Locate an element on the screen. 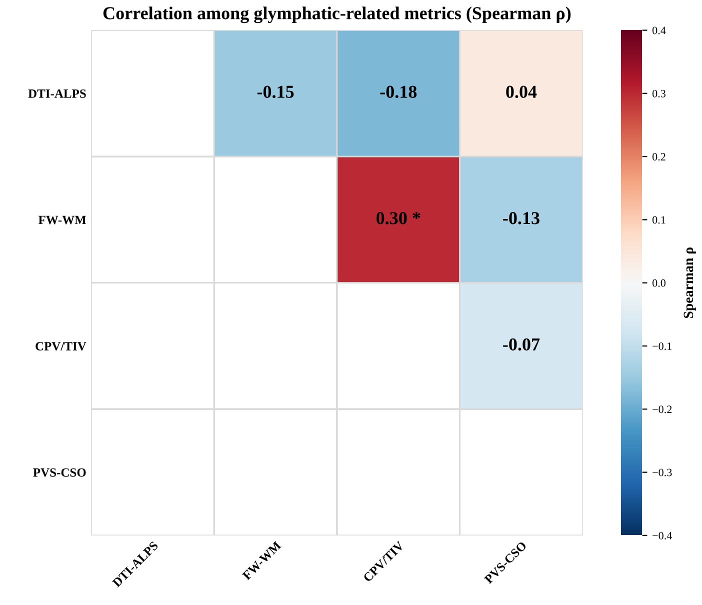 The width and height of the screenshot is (702, 605). color-bar-label: 0.0 is located at coordinates (659, 283).